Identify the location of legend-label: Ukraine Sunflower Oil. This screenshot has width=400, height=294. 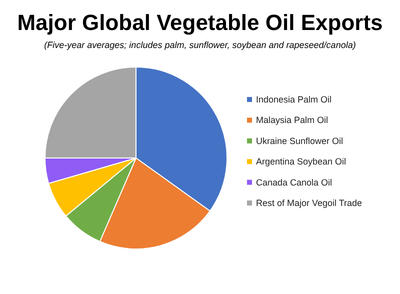
(300, 141).